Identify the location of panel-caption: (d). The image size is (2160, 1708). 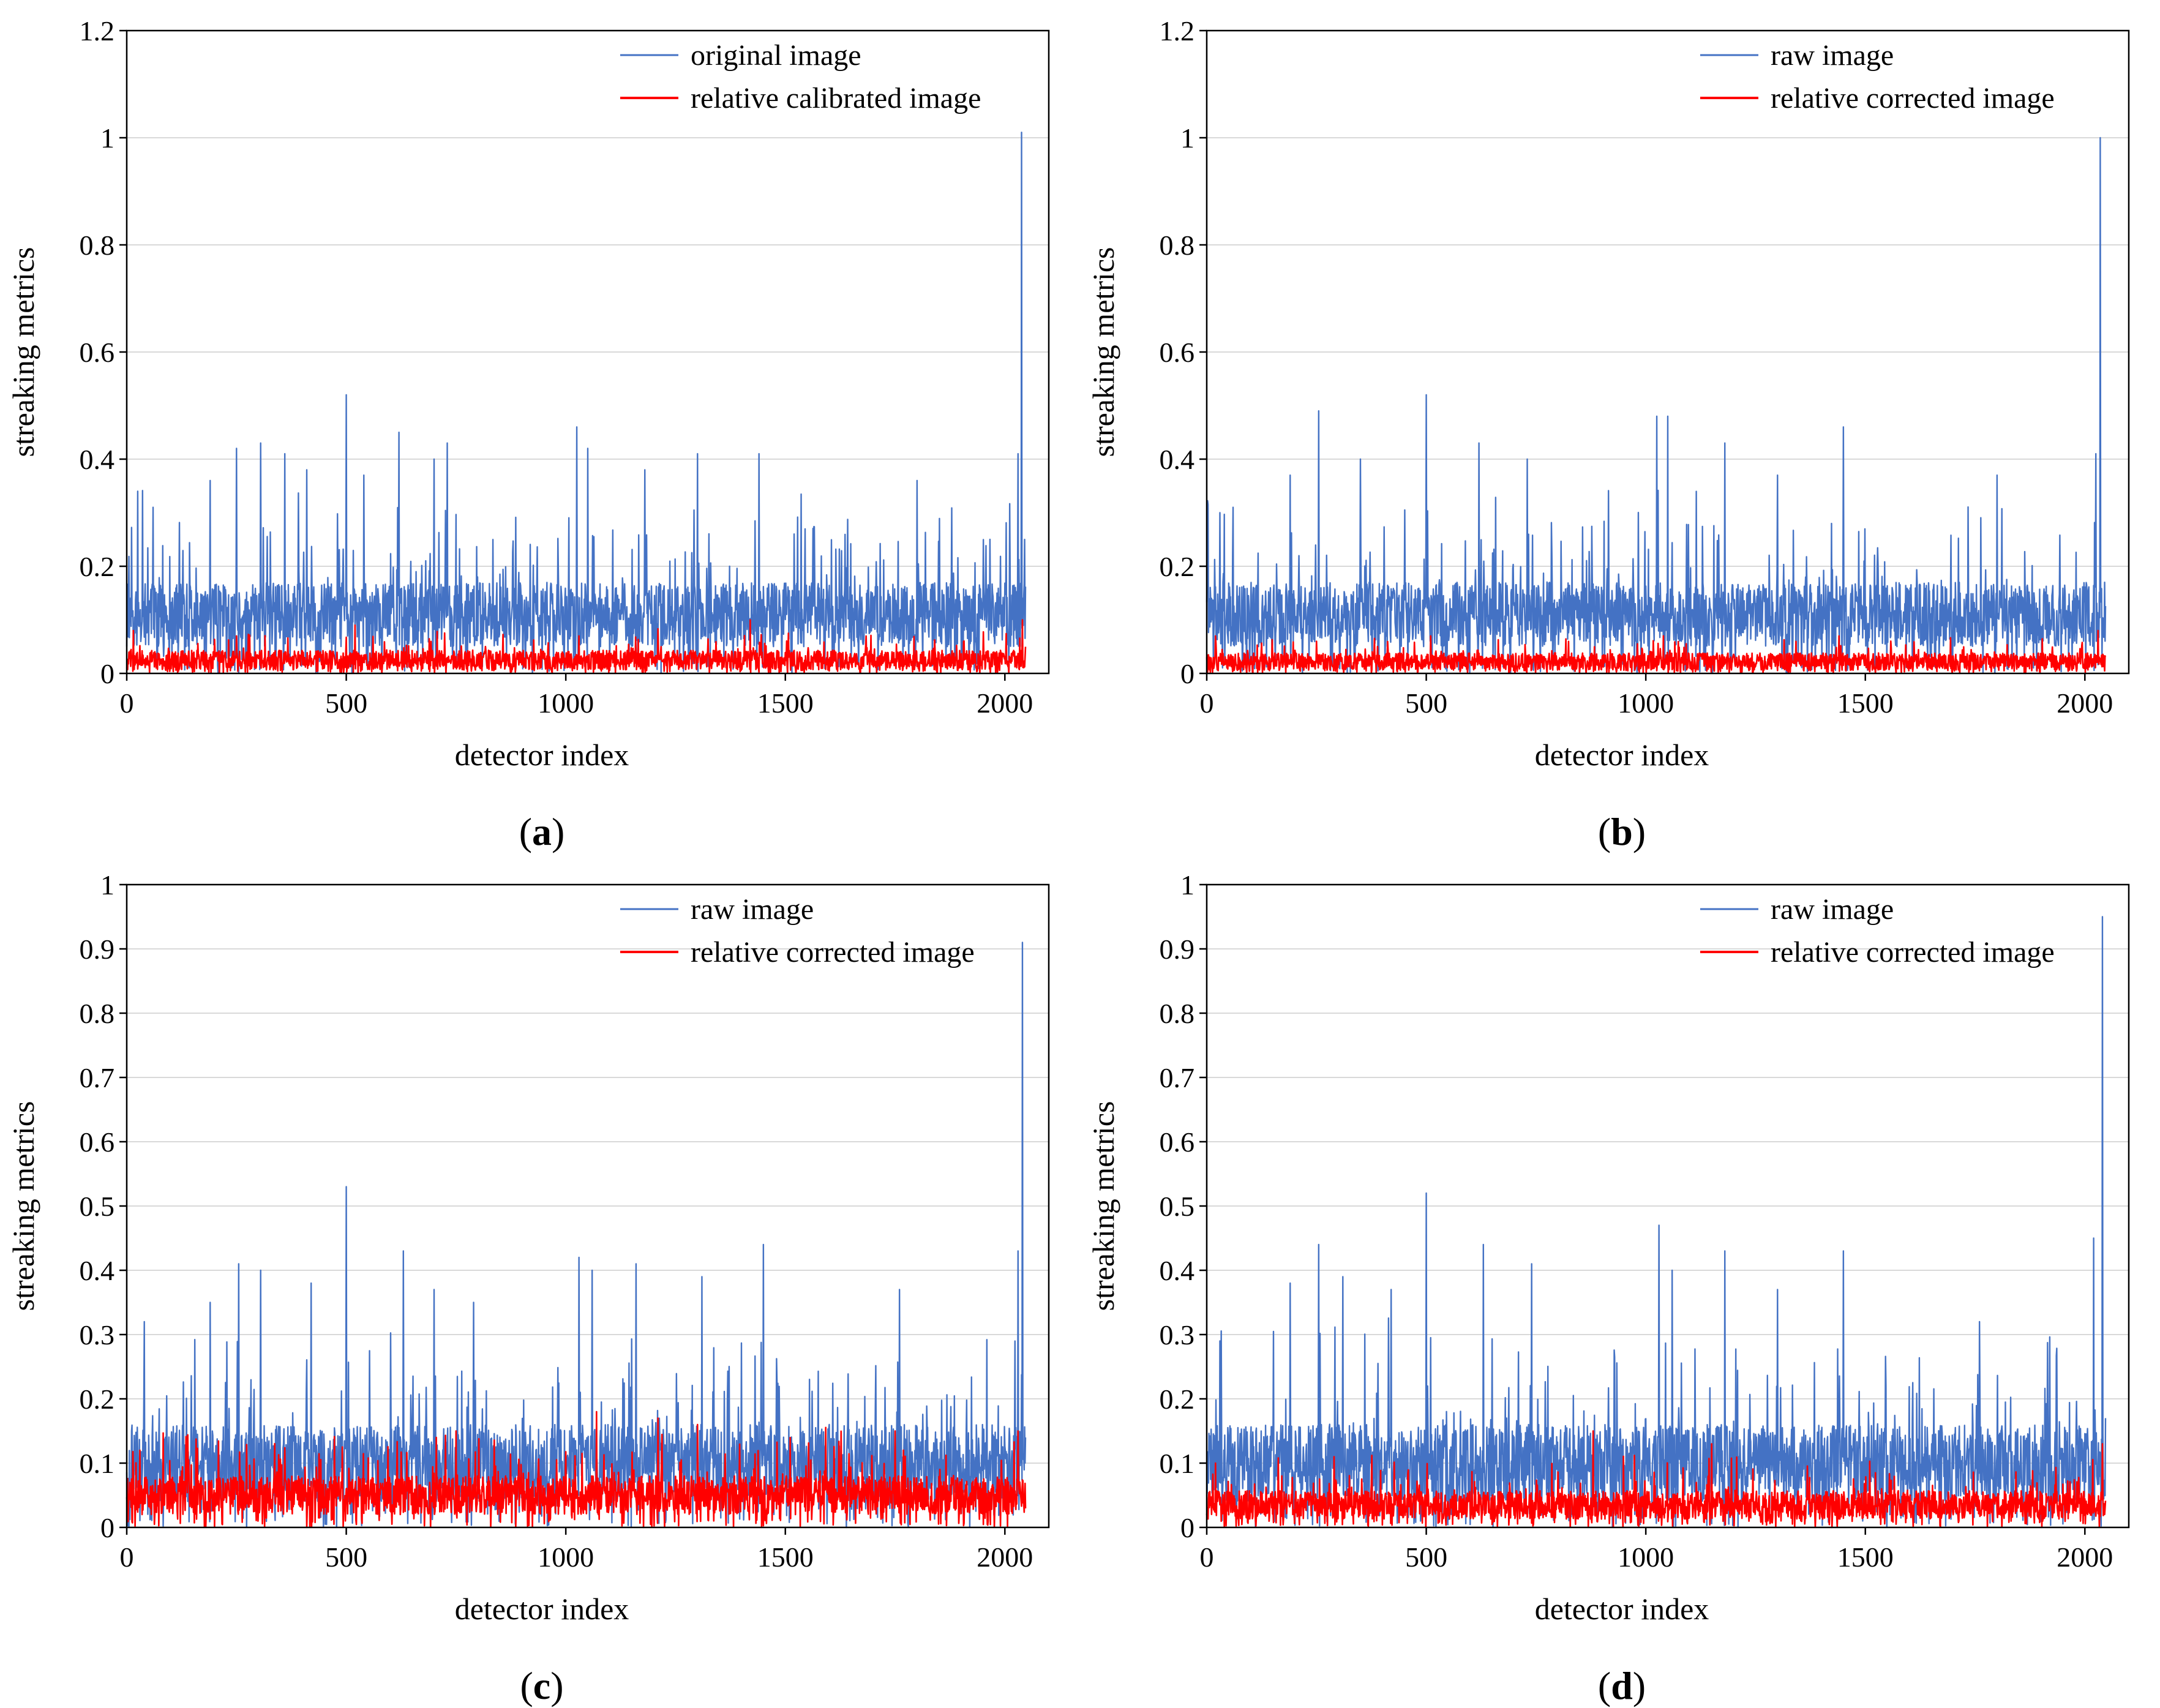
(1622, 1685).